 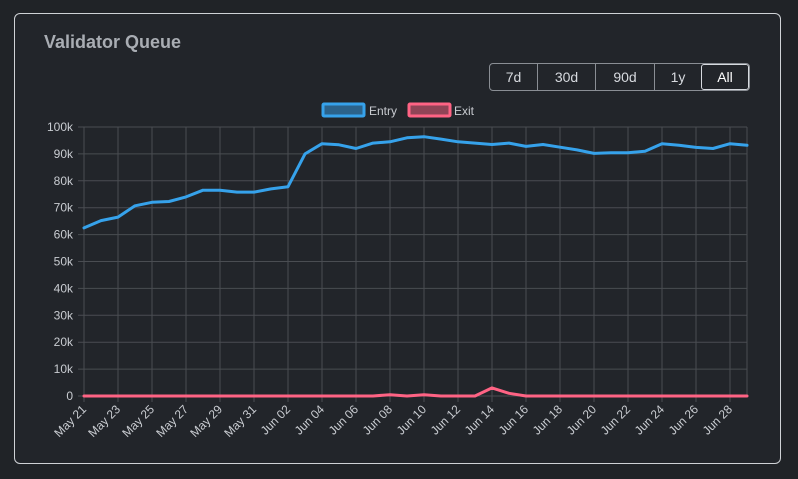 What do you see at coordinates (64, 208) in the screenshot?
I see `y-tick-label: 70k` at bounding box center [64, 208].